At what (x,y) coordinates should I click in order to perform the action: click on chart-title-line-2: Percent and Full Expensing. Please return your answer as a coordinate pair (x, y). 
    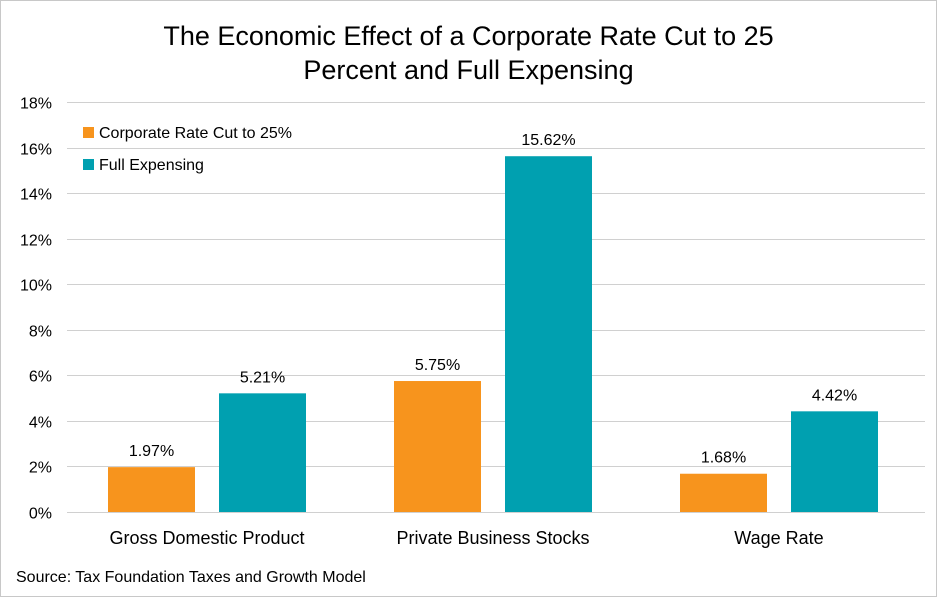
    Looking at the image, I should click on (468, 70).